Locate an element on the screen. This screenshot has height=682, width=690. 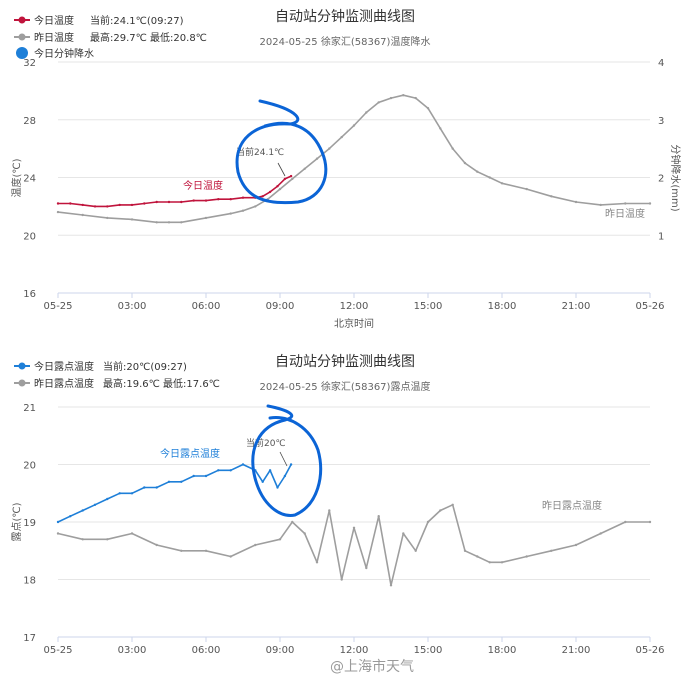
chart1-y2-tick-label: 3 is located at coordinates (661, 121).